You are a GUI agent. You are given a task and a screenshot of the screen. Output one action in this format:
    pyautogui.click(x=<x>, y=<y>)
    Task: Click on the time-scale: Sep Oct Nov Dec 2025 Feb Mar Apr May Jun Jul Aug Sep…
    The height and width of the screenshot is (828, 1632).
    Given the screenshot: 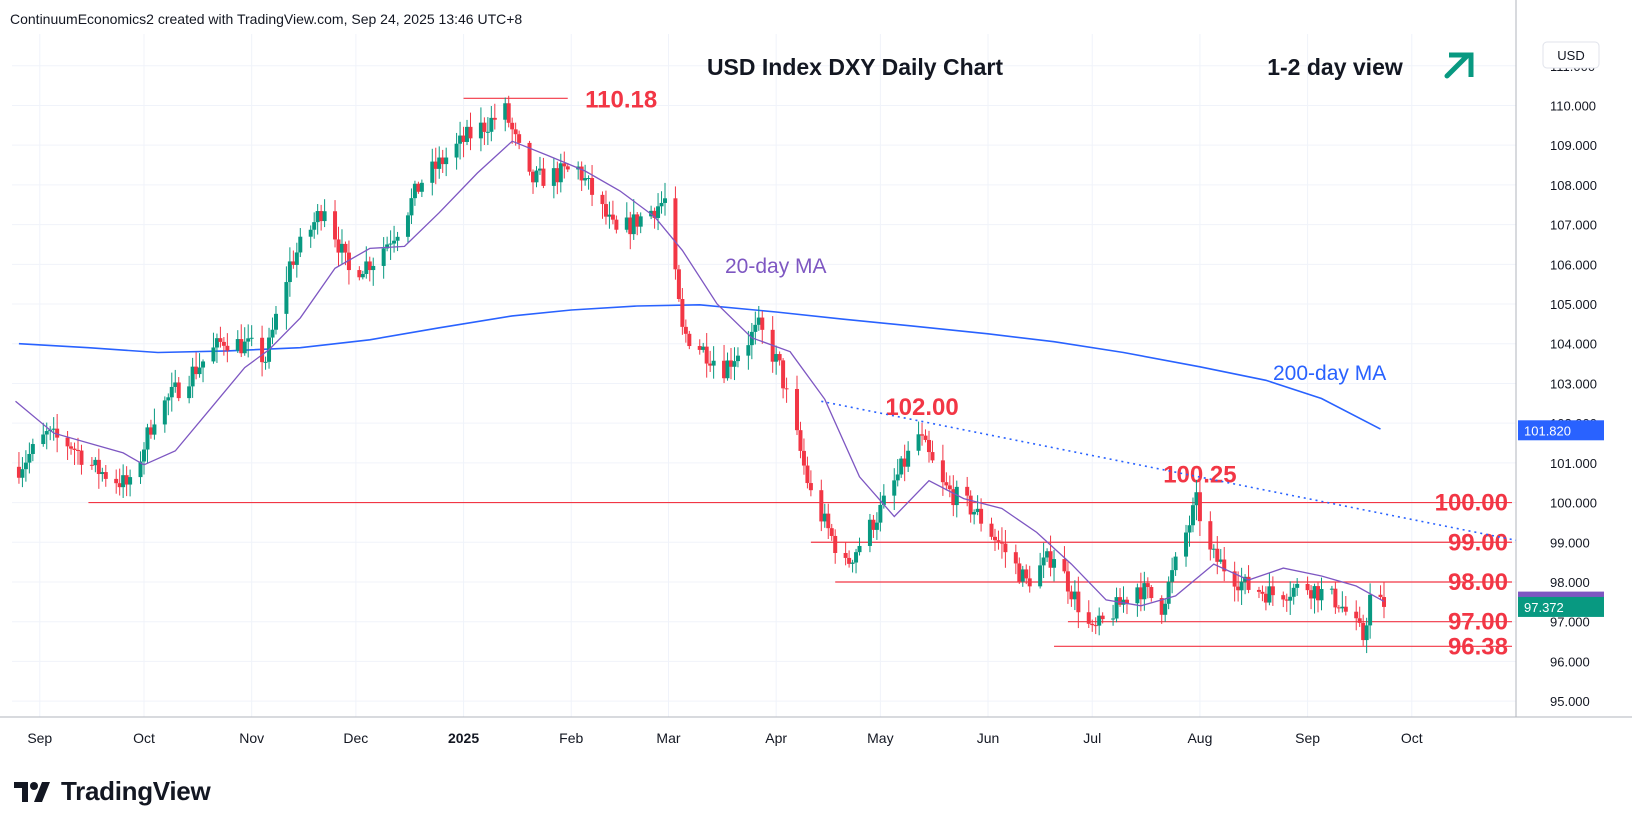 What is the action you would take?
    pyautogui.click(x=816, y=731)
    